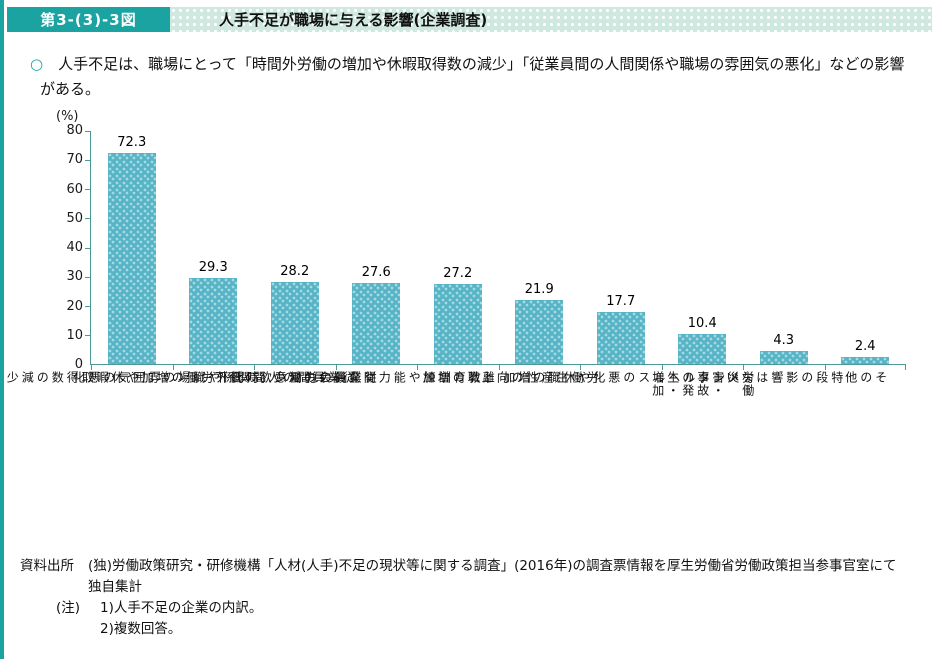 The height and width of the screenshot is (659, 932). What do you see at coordinates (213, 268) in the screenshot?
I see `bar-value-label: 29.3` at bounding box center [213, 268].